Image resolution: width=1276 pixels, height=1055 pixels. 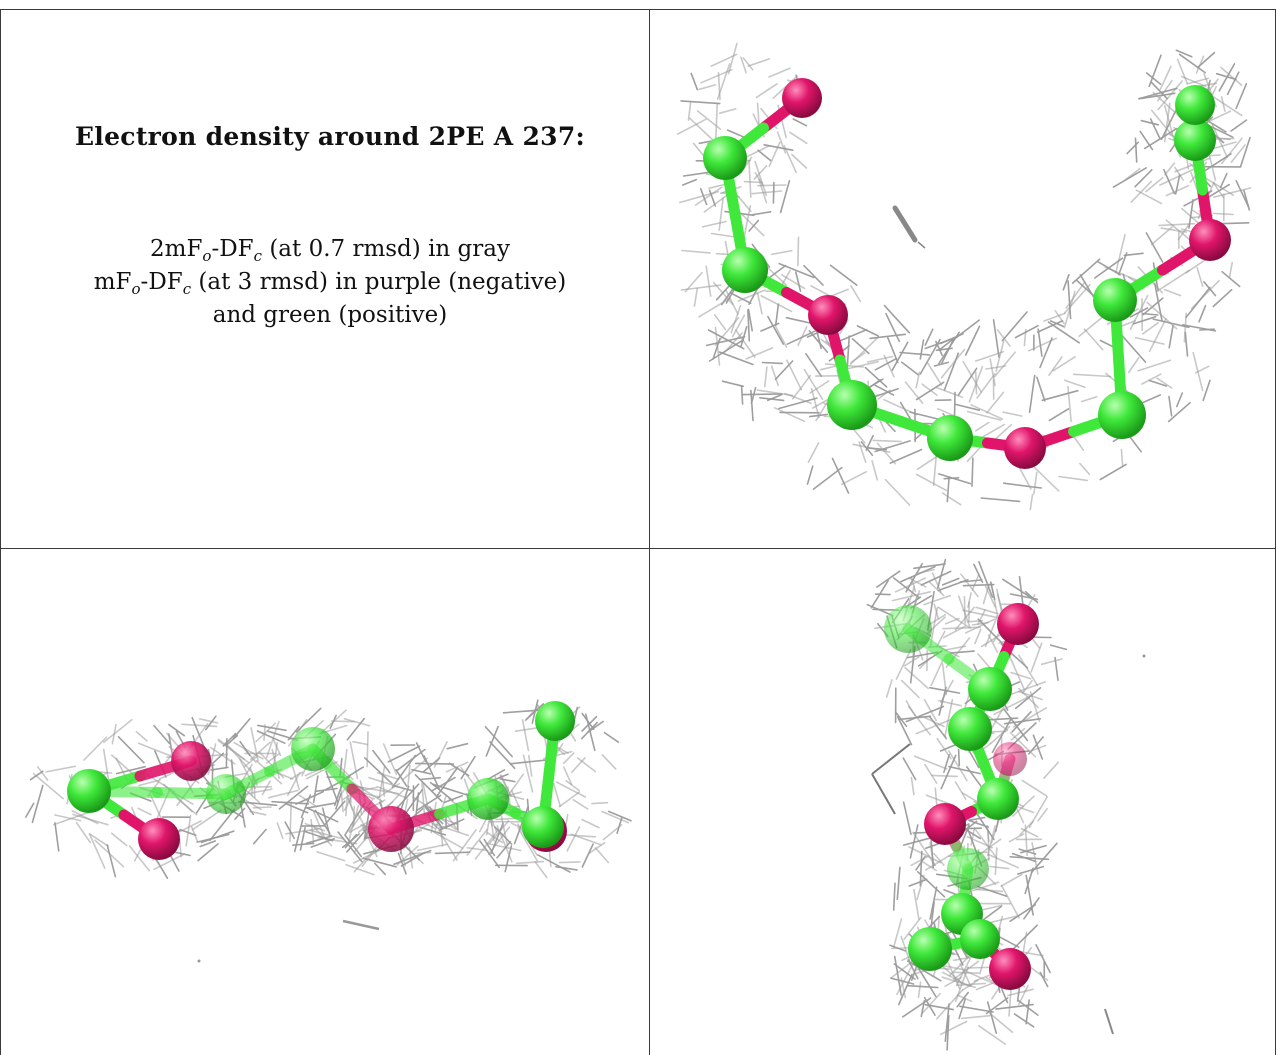 I want to click on stray-density-dot, so click(x=199, y=961).